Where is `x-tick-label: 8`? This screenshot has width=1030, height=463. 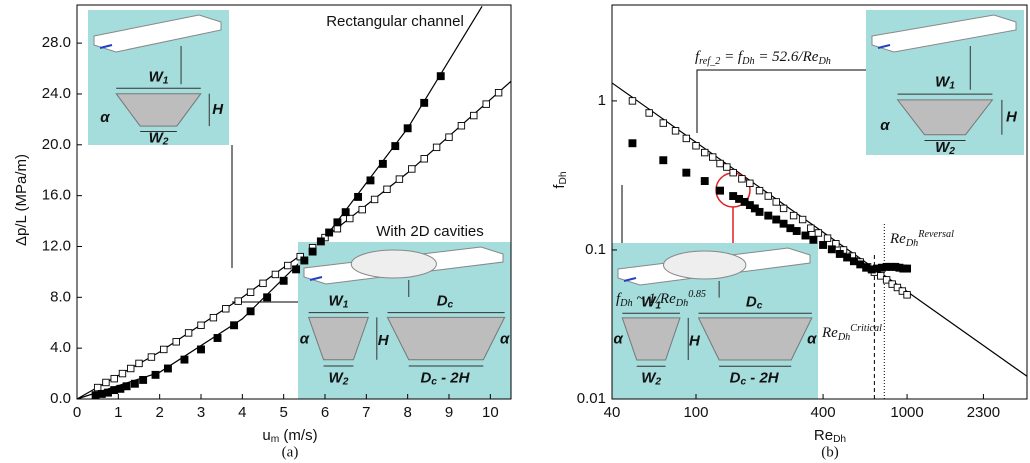 x-tick-label: 8 is located at coordinates (407, 412).